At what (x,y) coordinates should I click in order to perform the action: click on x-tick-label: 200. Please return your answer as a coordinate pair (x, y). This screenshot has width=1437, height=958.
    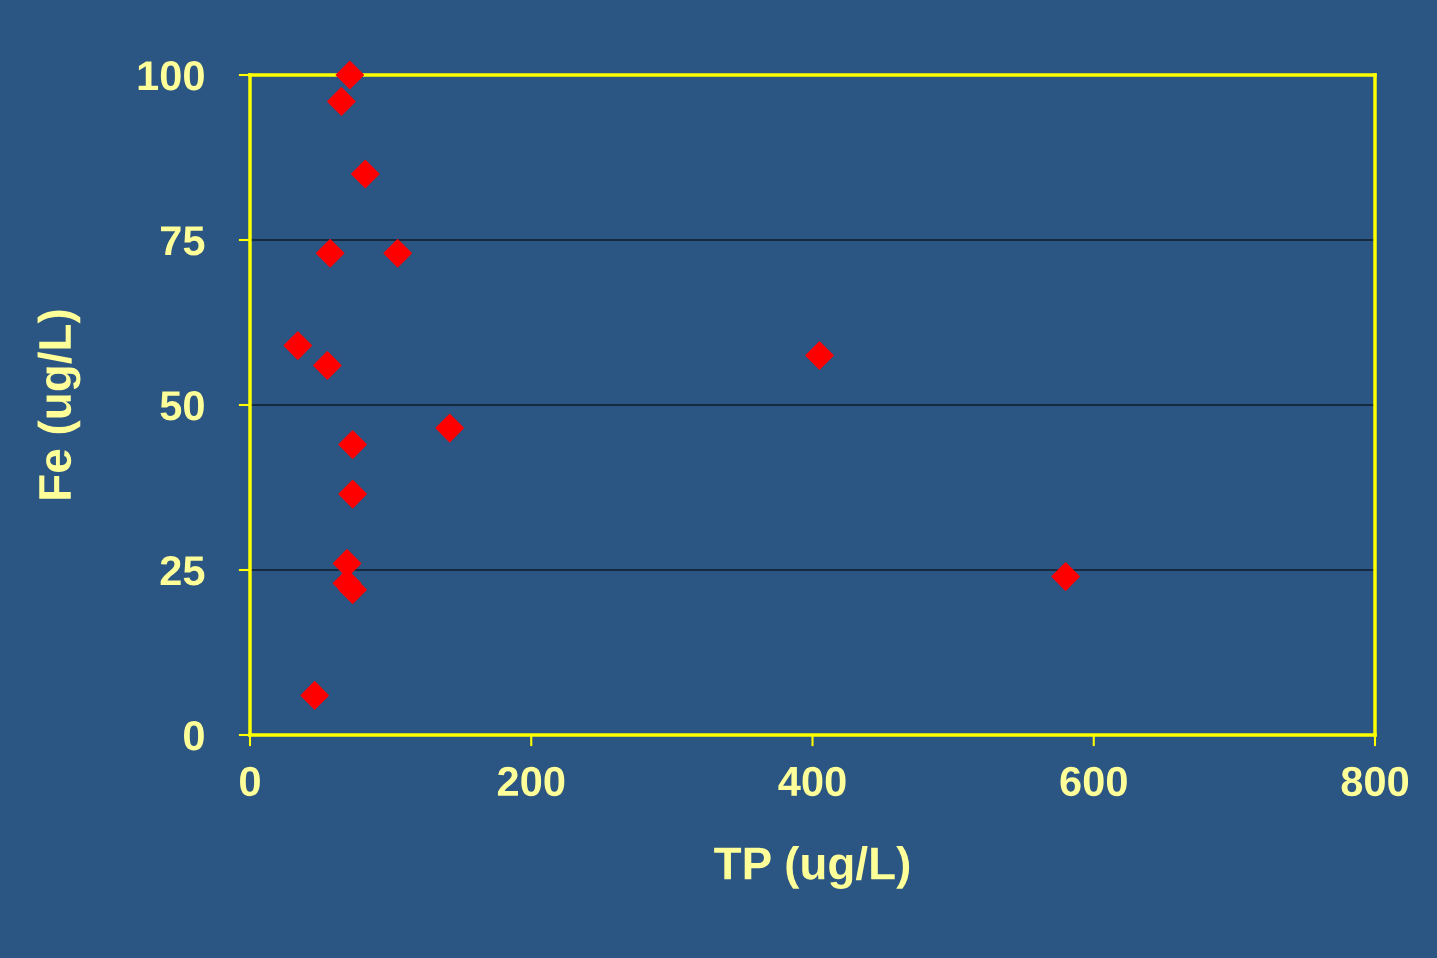
    Looking at the image, I should click on (531, 781).